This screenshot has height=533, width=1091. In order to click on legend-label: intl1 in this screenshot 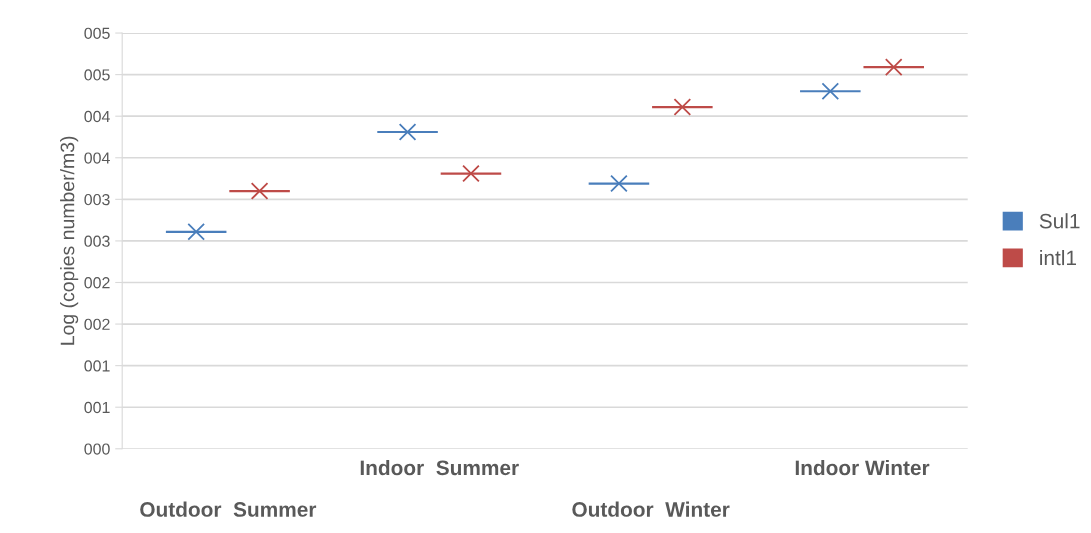, I will do `click(1058, 257)`.